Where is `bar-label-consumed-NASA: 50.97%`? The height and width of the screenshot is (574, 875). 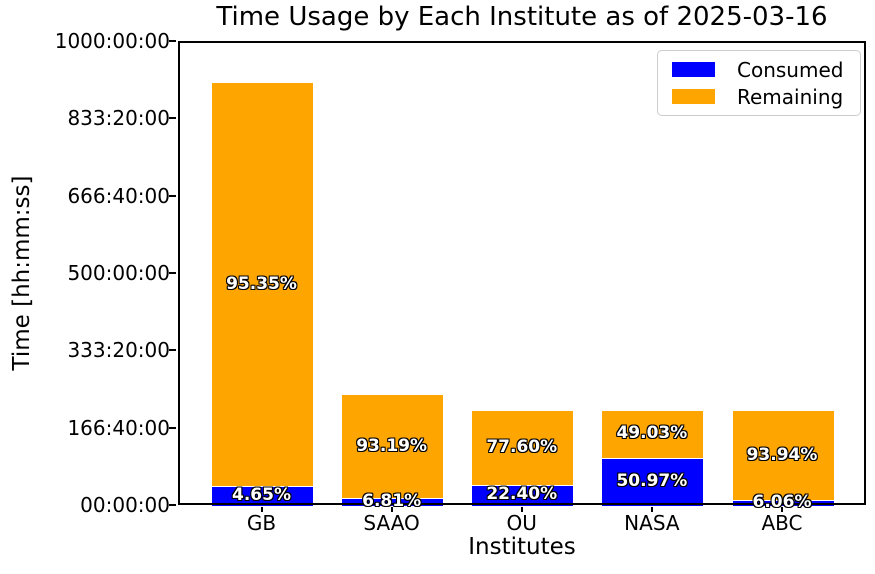 bar-label-consumed-NASA: 50.97% is located at coordinates (652, 480).